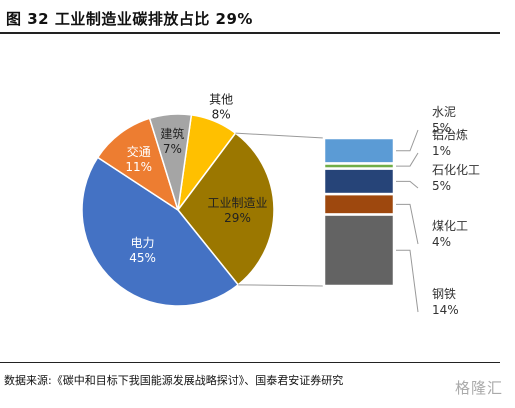  I want to click on connector-lines, so click(280, 209).